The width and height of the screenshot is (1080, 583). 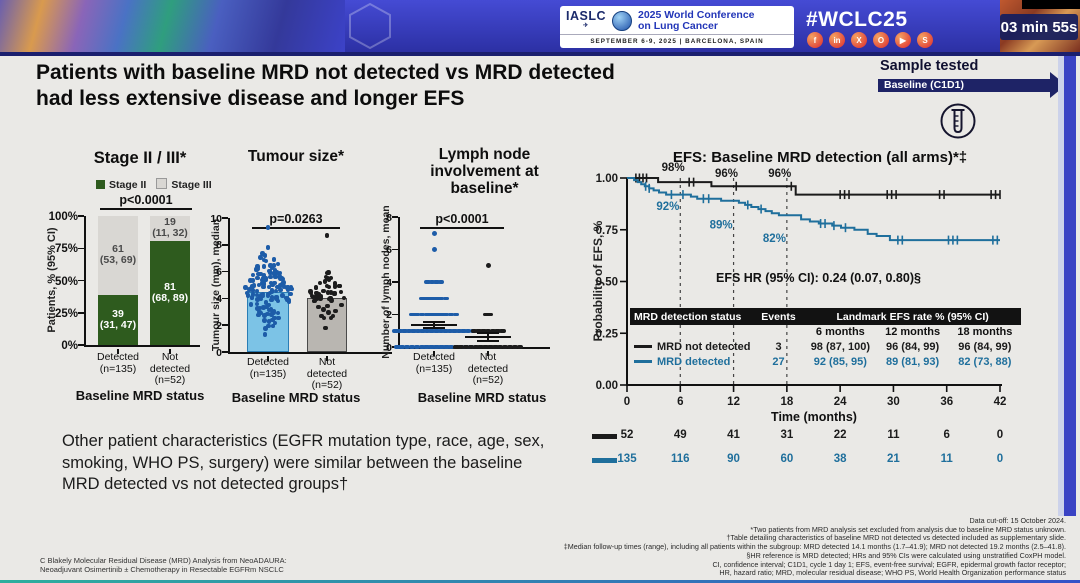 I want to click on km-x-tick-label: 24, so click(x=840, y=402).